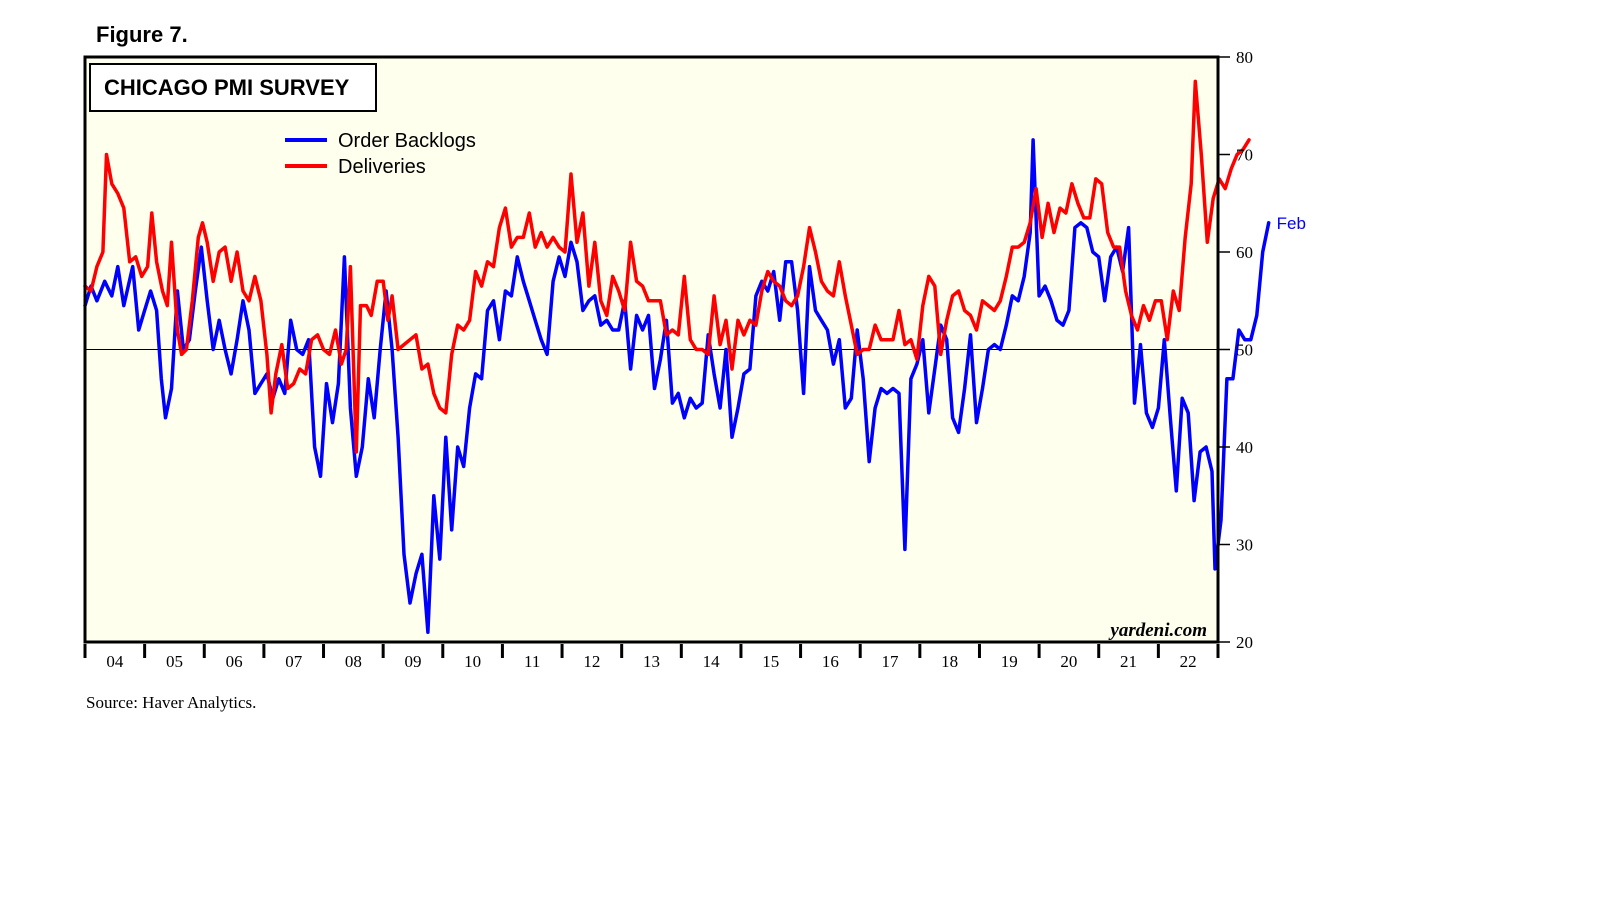 The width and height of the screenshot is (1610, 910). What do you see at coordinates (380, 154) in the screenshot?
I see `legend: Order Backlogs Deliveries` at bounding box center [380, 154].